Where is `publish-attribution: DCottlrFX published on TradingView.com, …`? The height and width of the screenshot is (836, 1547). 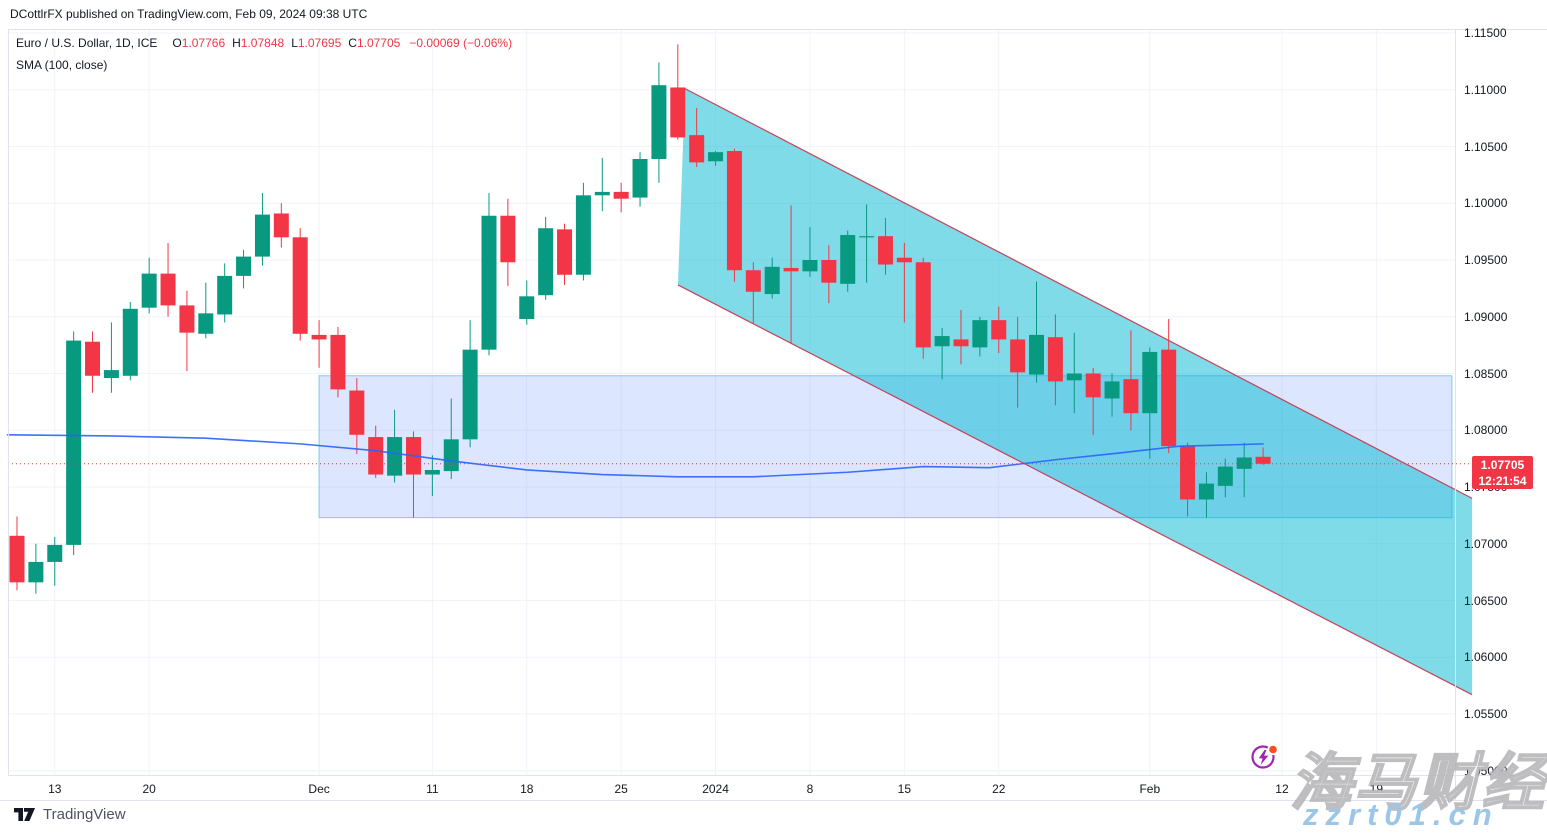
publish-attribution: DCottlrFX published on TradingView.com, … is located at coordinates (189, 14).